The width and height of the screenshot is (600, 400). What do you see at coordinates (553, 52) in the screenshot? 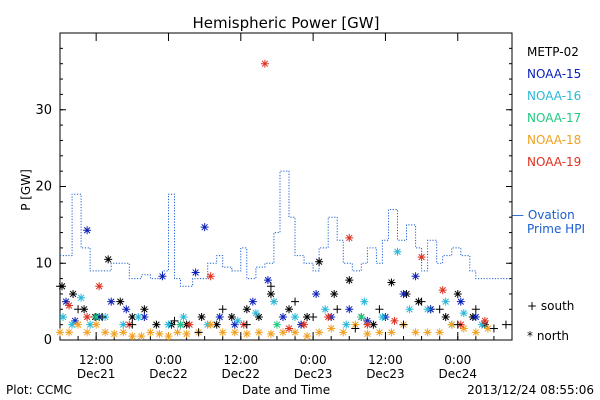
I see `legend-entry: METP-02` at bounding box center [553, 52].